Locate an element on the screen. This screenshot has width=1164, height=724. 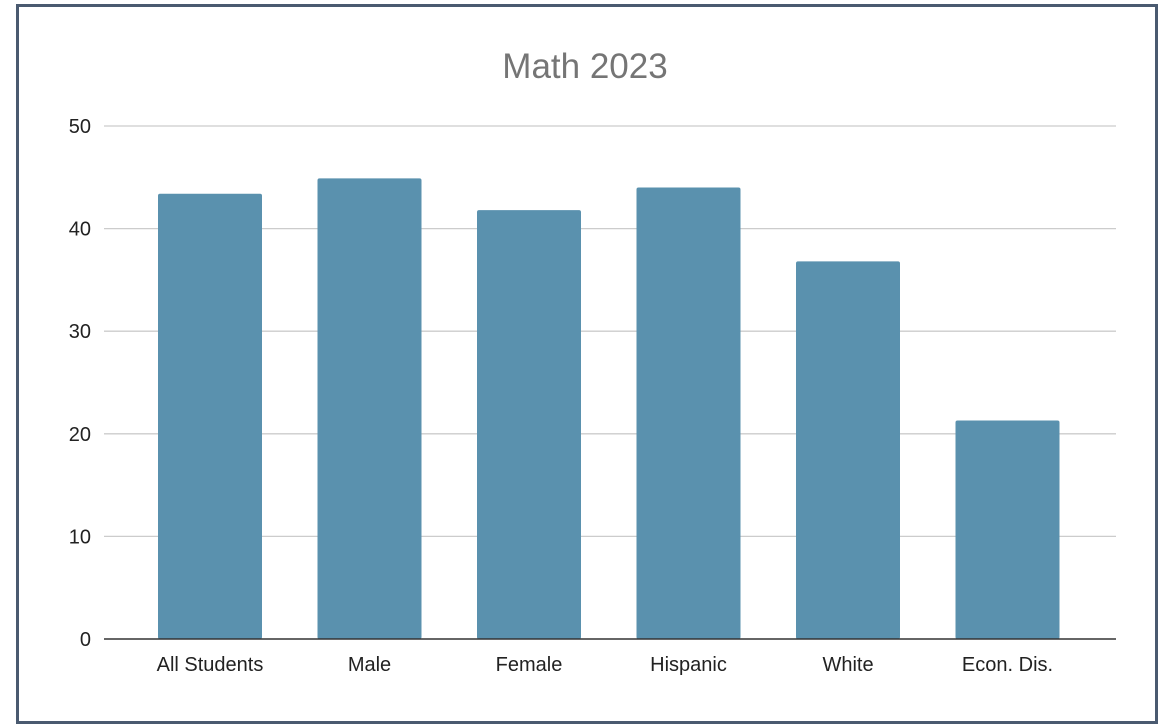
x-category-label: Econ. Dis. is located at coordinates (1007, 665).